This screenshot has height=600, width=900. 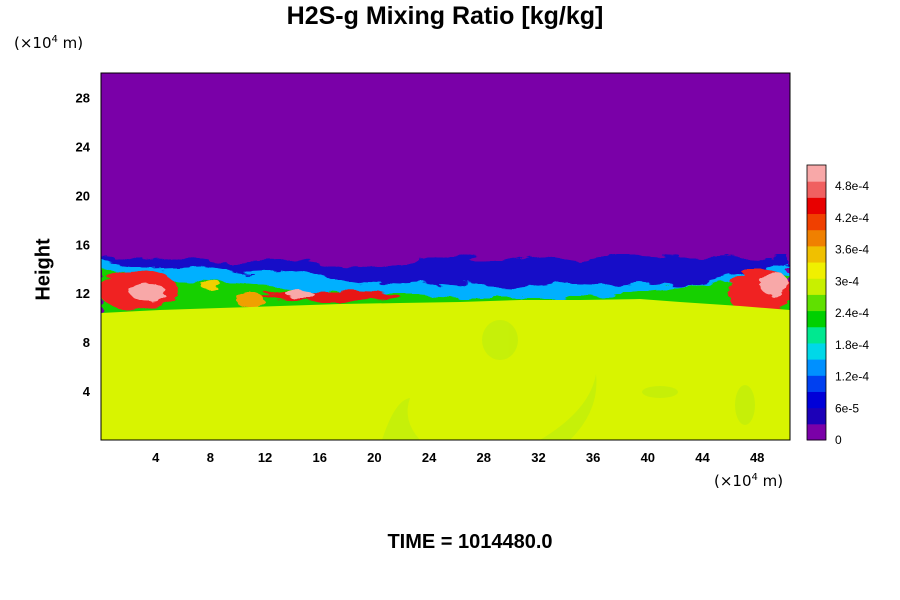 What do you see at coordinates (648, 457) in the screenshot?
I see `x-tick-label: 40` at bounding box center [648, 457].